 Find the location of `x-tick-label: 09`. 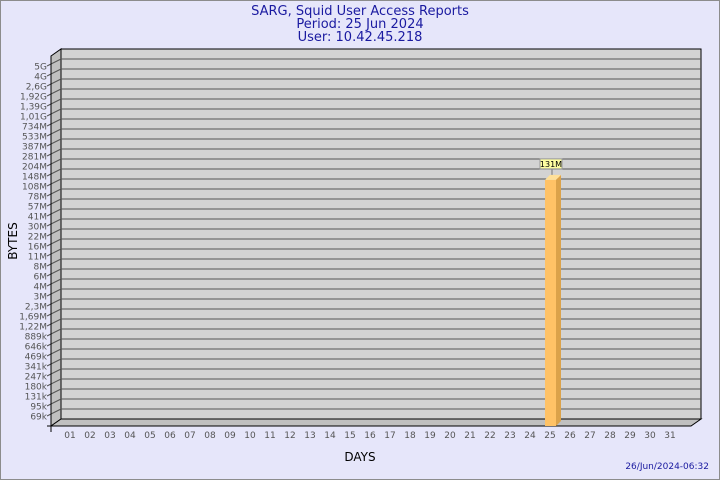

x-tick-label: 09 is located at coordinates (230, 436).